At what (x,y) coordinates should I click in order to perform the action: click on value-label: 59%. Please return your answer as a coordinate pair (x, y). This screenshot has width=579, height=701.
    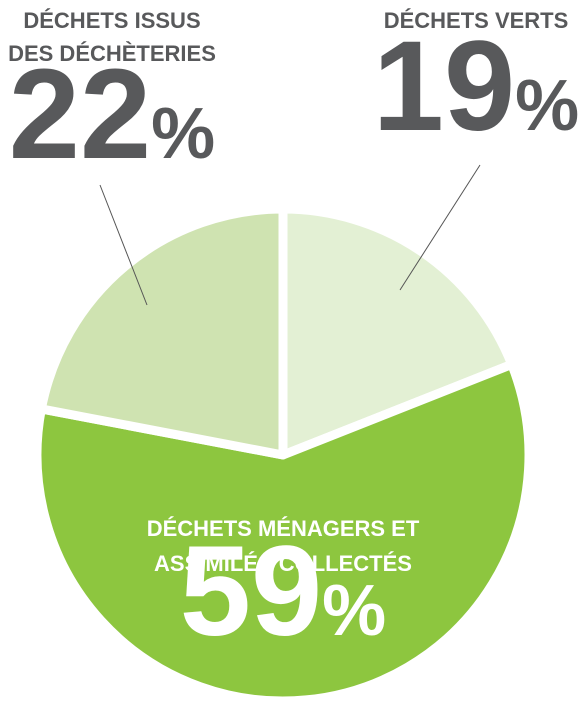
    Looking at the image, I should click on (283, 591).